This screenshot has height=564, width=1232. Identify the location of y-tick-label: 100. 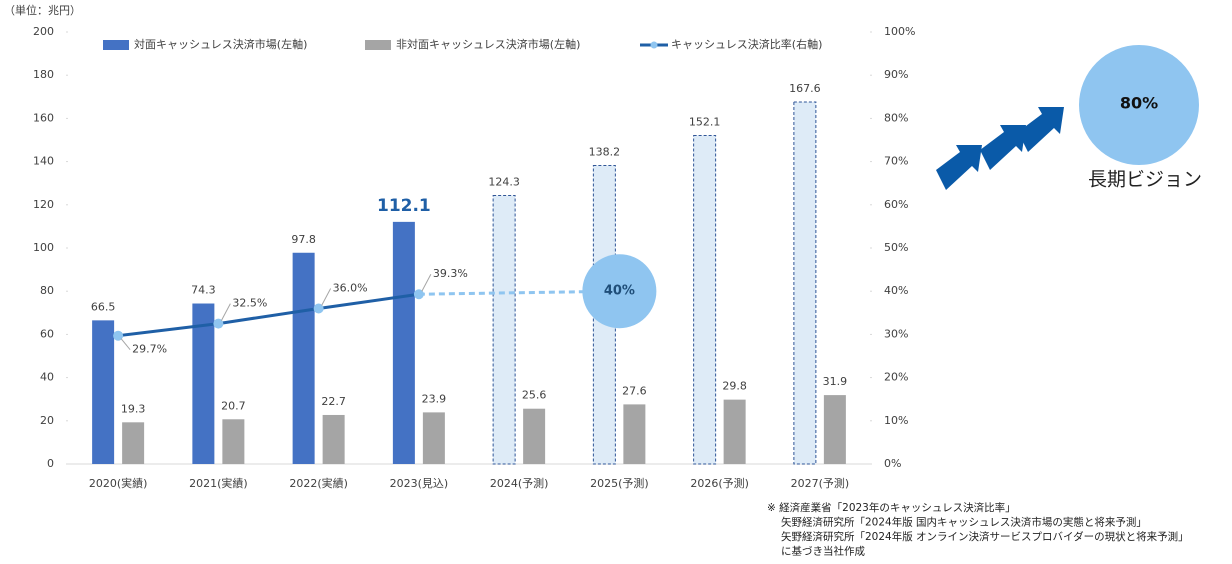
(43, 247).